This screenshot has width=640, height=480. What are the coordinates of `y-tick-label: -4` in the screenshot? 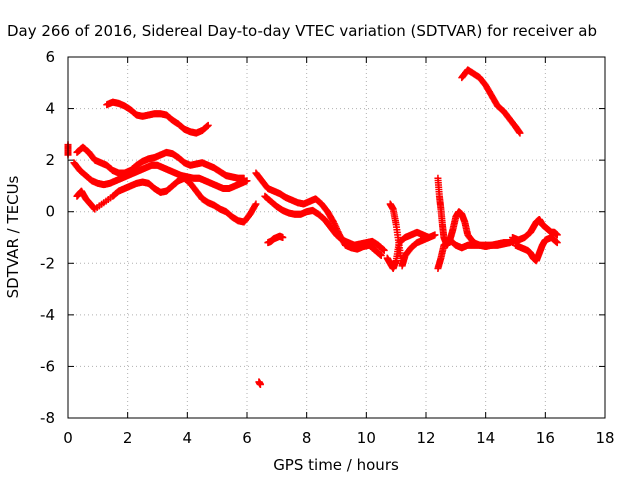 It's located at (47, 315).